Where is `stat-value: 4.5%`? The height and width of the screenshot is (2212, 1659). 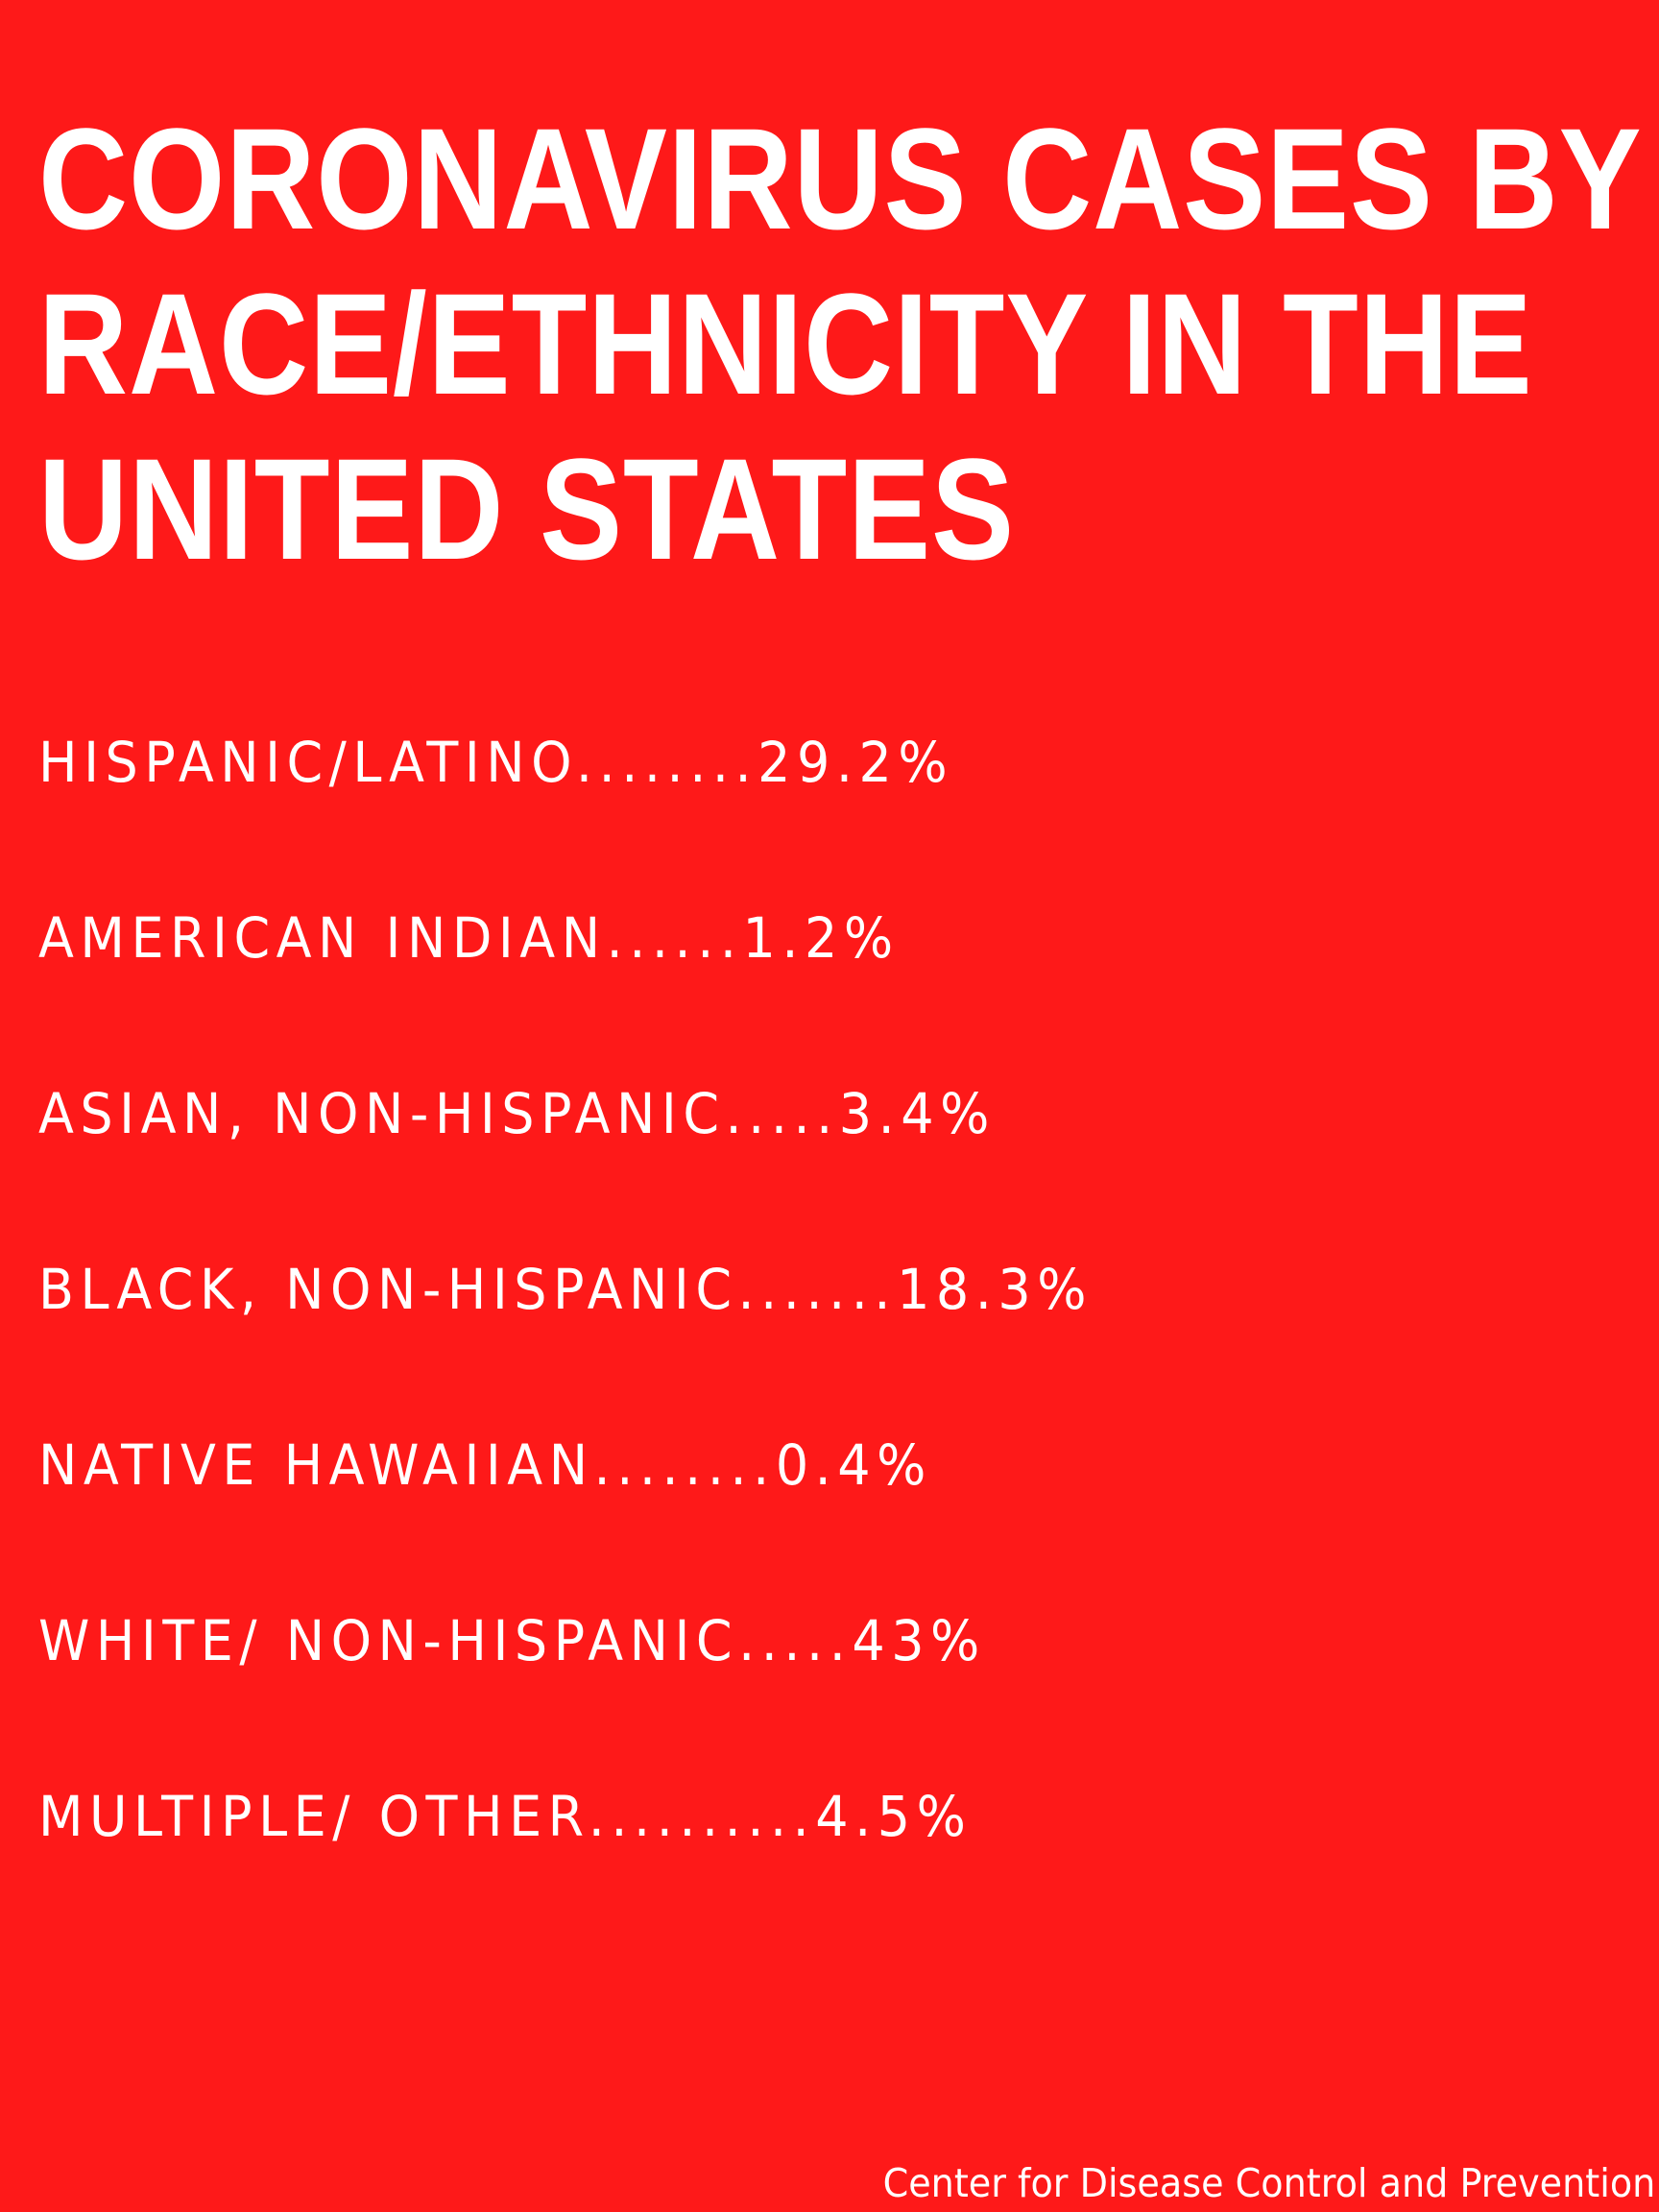 stat-value: 4.5% is located at coordinates (894, 1816).